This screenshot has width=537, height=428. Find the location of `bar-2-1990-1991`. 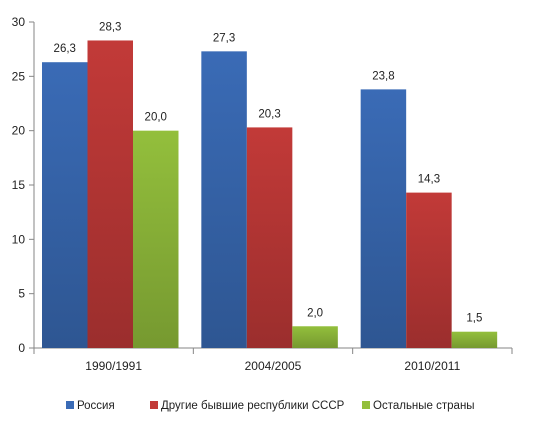

bar-2-1990-1991 is located at coordinates (110, 194).